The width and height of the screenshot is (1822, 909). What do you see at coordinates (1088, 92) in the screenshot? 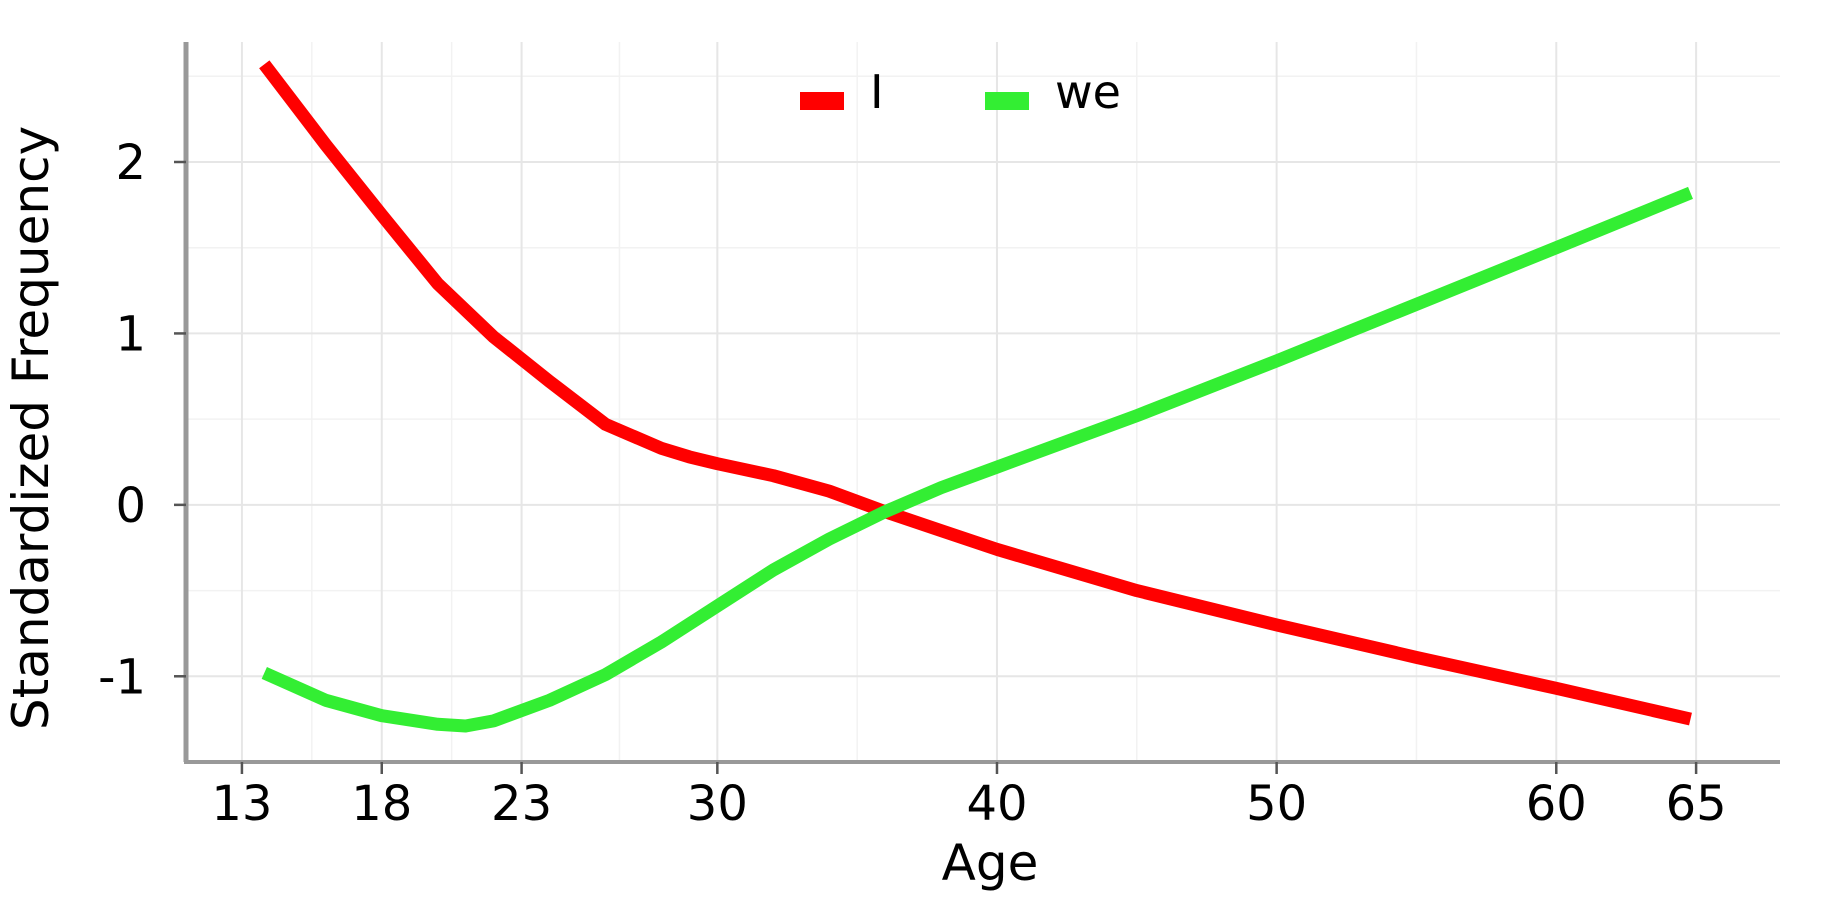
I see `legend-label-we: we` at bounding box center [1088, 92].